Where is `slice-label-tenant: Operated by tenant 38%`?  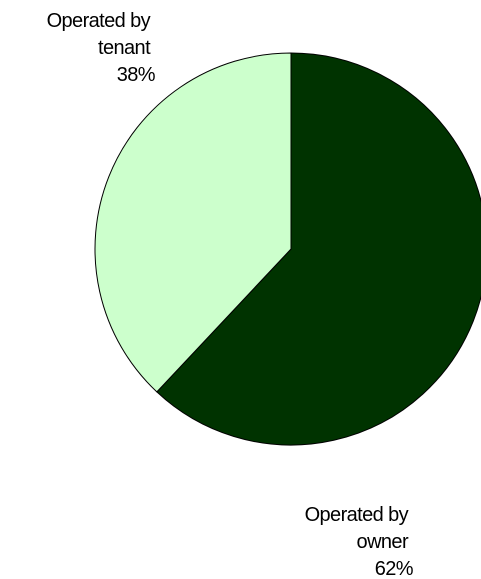
slice-label-tenant: Operated by tenant 38% is located at coordinates (101, 48).